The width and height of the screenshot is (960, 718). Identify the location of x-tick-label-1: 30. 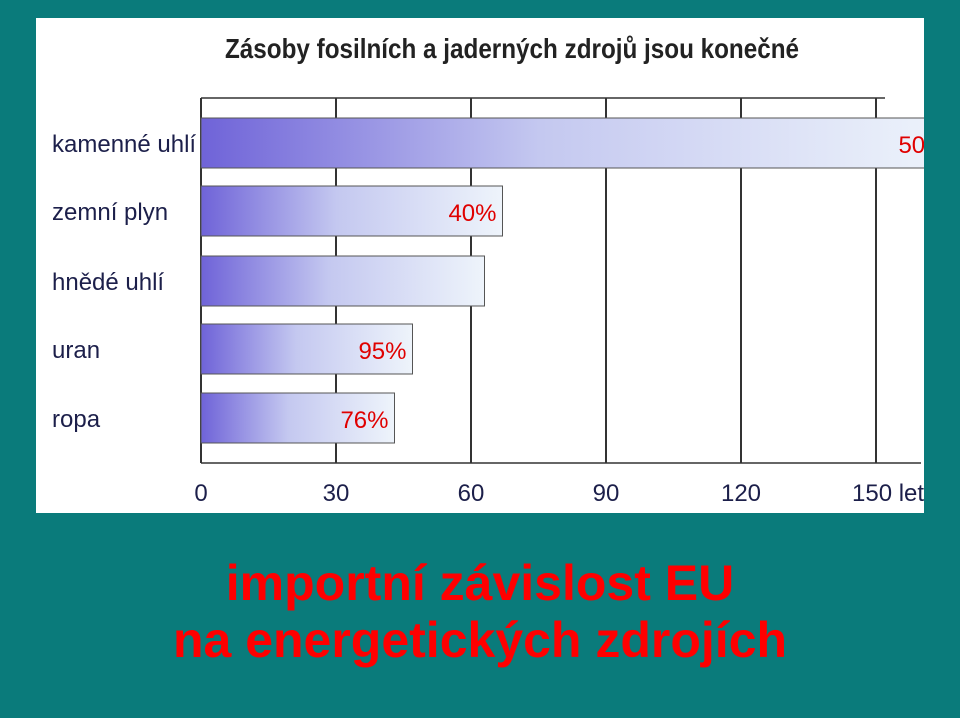
(336, 493).